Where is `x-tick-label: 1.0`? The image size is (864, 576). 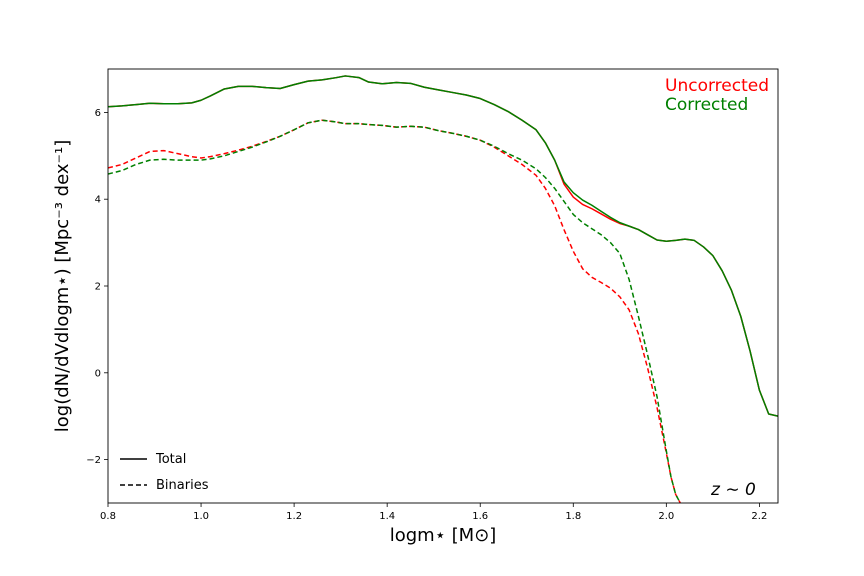
x-tick-label: 1.0 is located at coordinates (201, 516).